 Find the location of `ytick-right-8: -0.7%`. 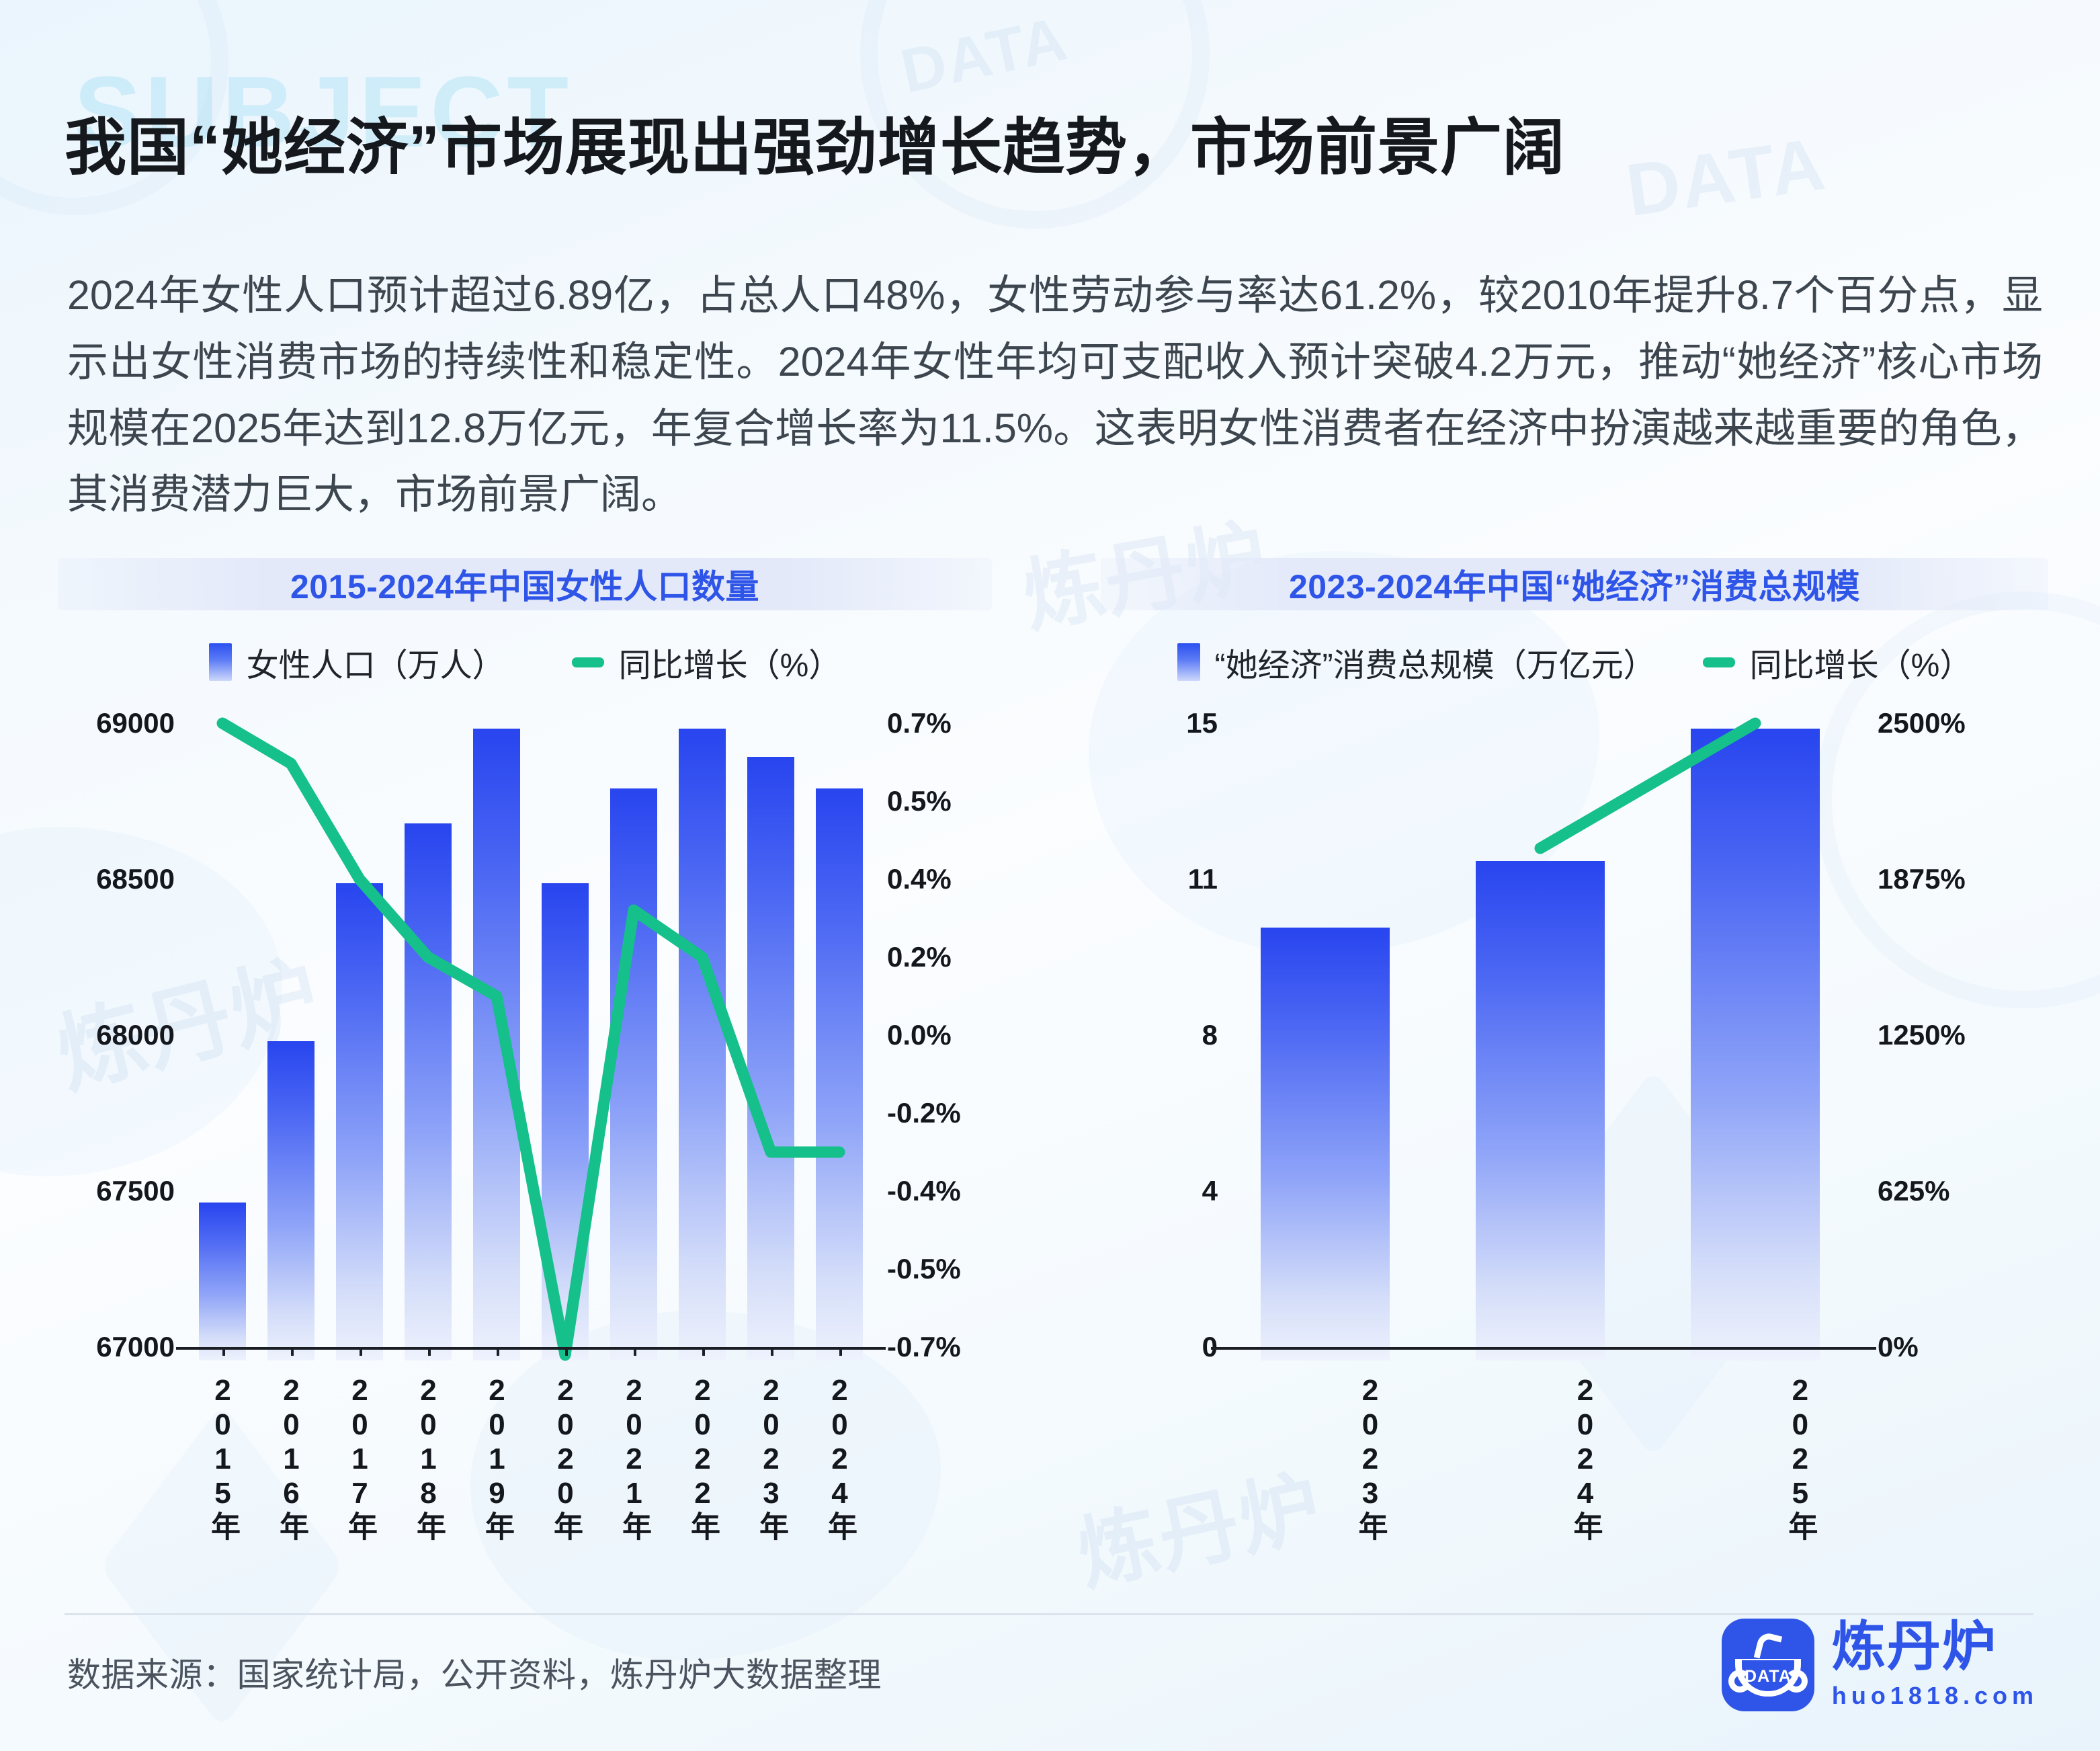

ytick-right-8: -0.7% is located at coordinates (924, 1346).